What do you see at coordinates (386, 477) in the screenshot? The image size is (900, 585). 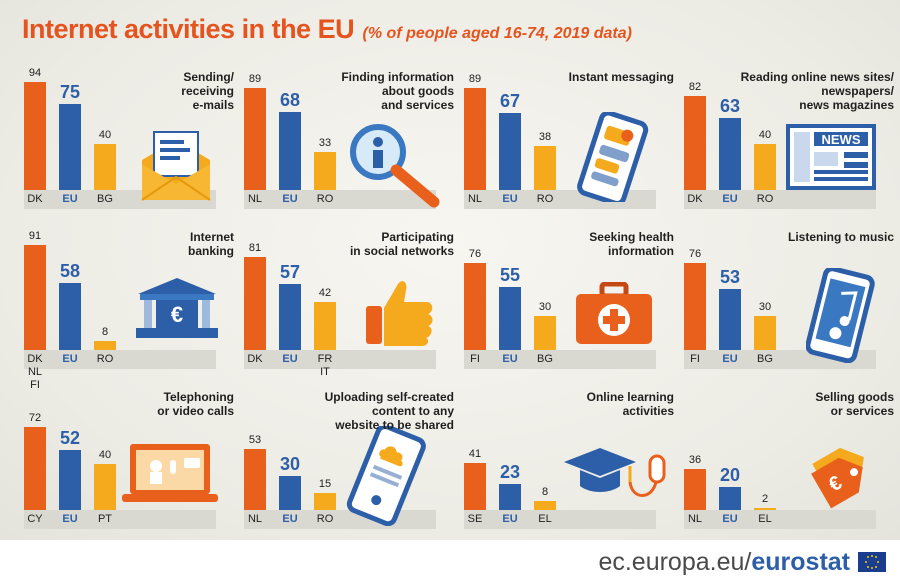 I see `cloud-upload-phone-icon` at bounding box center [386, 477].